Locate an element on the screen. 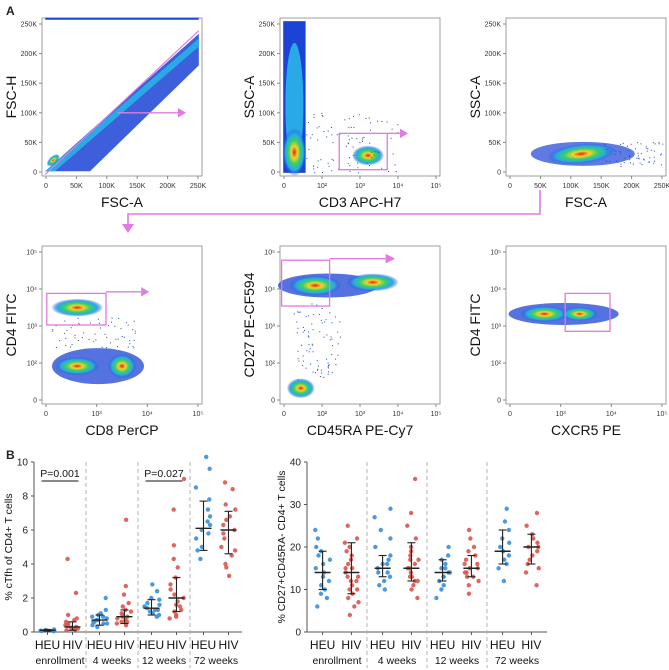  x-tick-label: 10² is located at coordinates (322, 186).